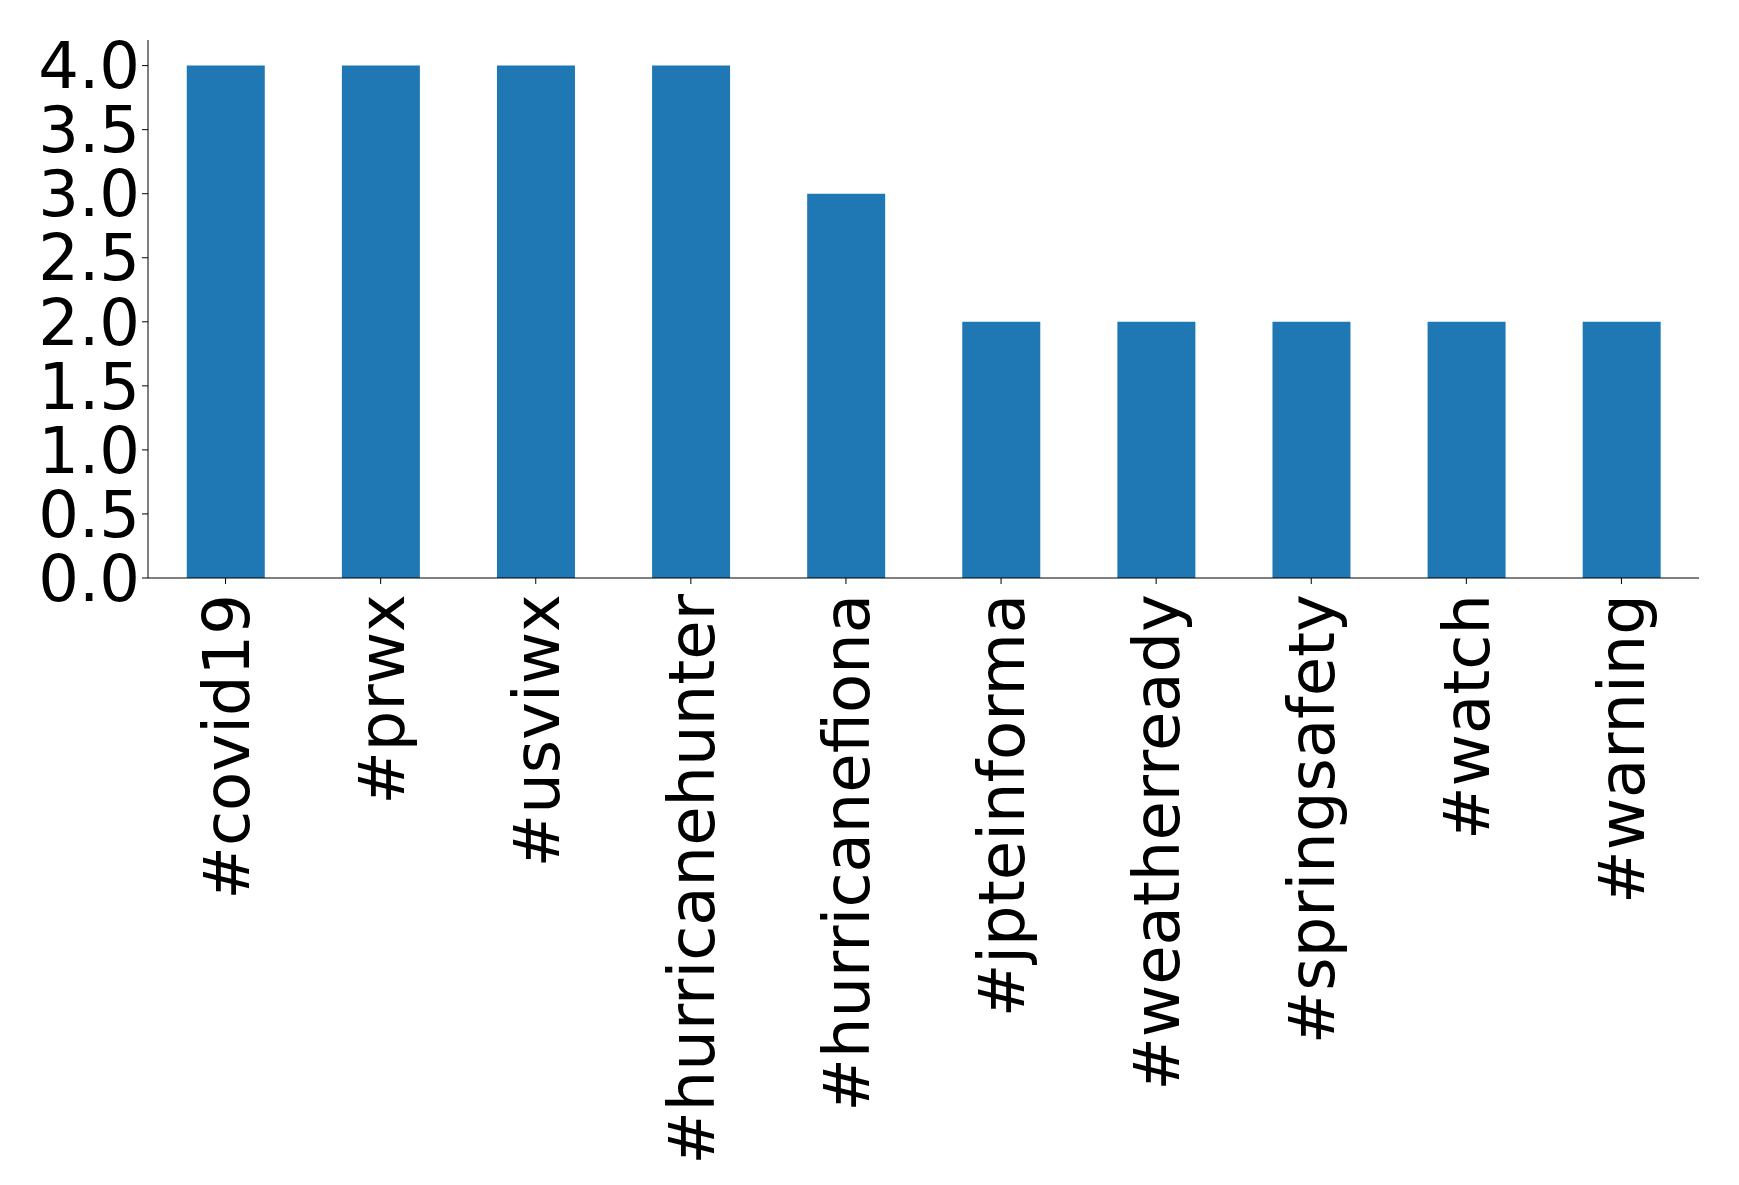 This screenshot has height=1185, width=1739. What do you see at coordinates (846, 853) in the screenshot?
I see `x-tick-label: #hurricanefiona` at bounding box center [846, 853].